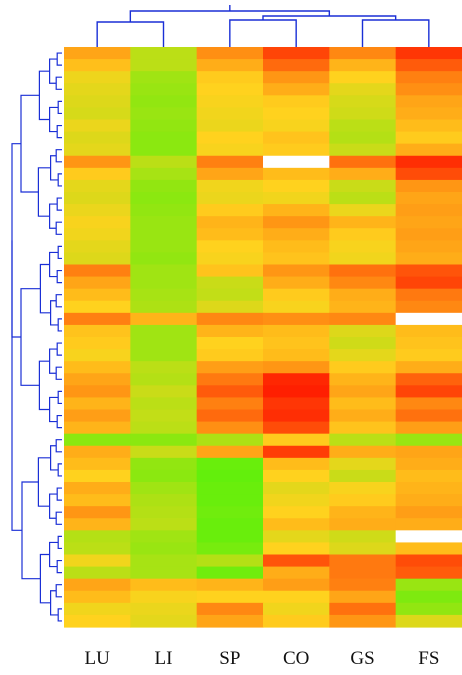  What do you see at coordinates (428, 658) in the screenshot?
I see `column-label-fs: FS` at bounding box center [428, 658].